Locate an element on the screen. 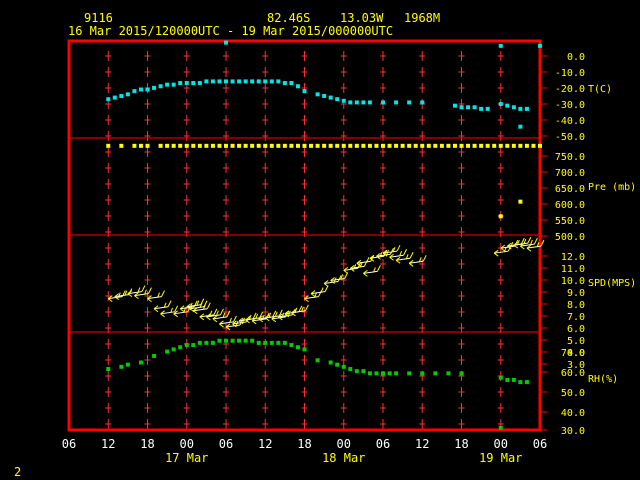  panel-label: T(C) is located at coordinates (600, 89).